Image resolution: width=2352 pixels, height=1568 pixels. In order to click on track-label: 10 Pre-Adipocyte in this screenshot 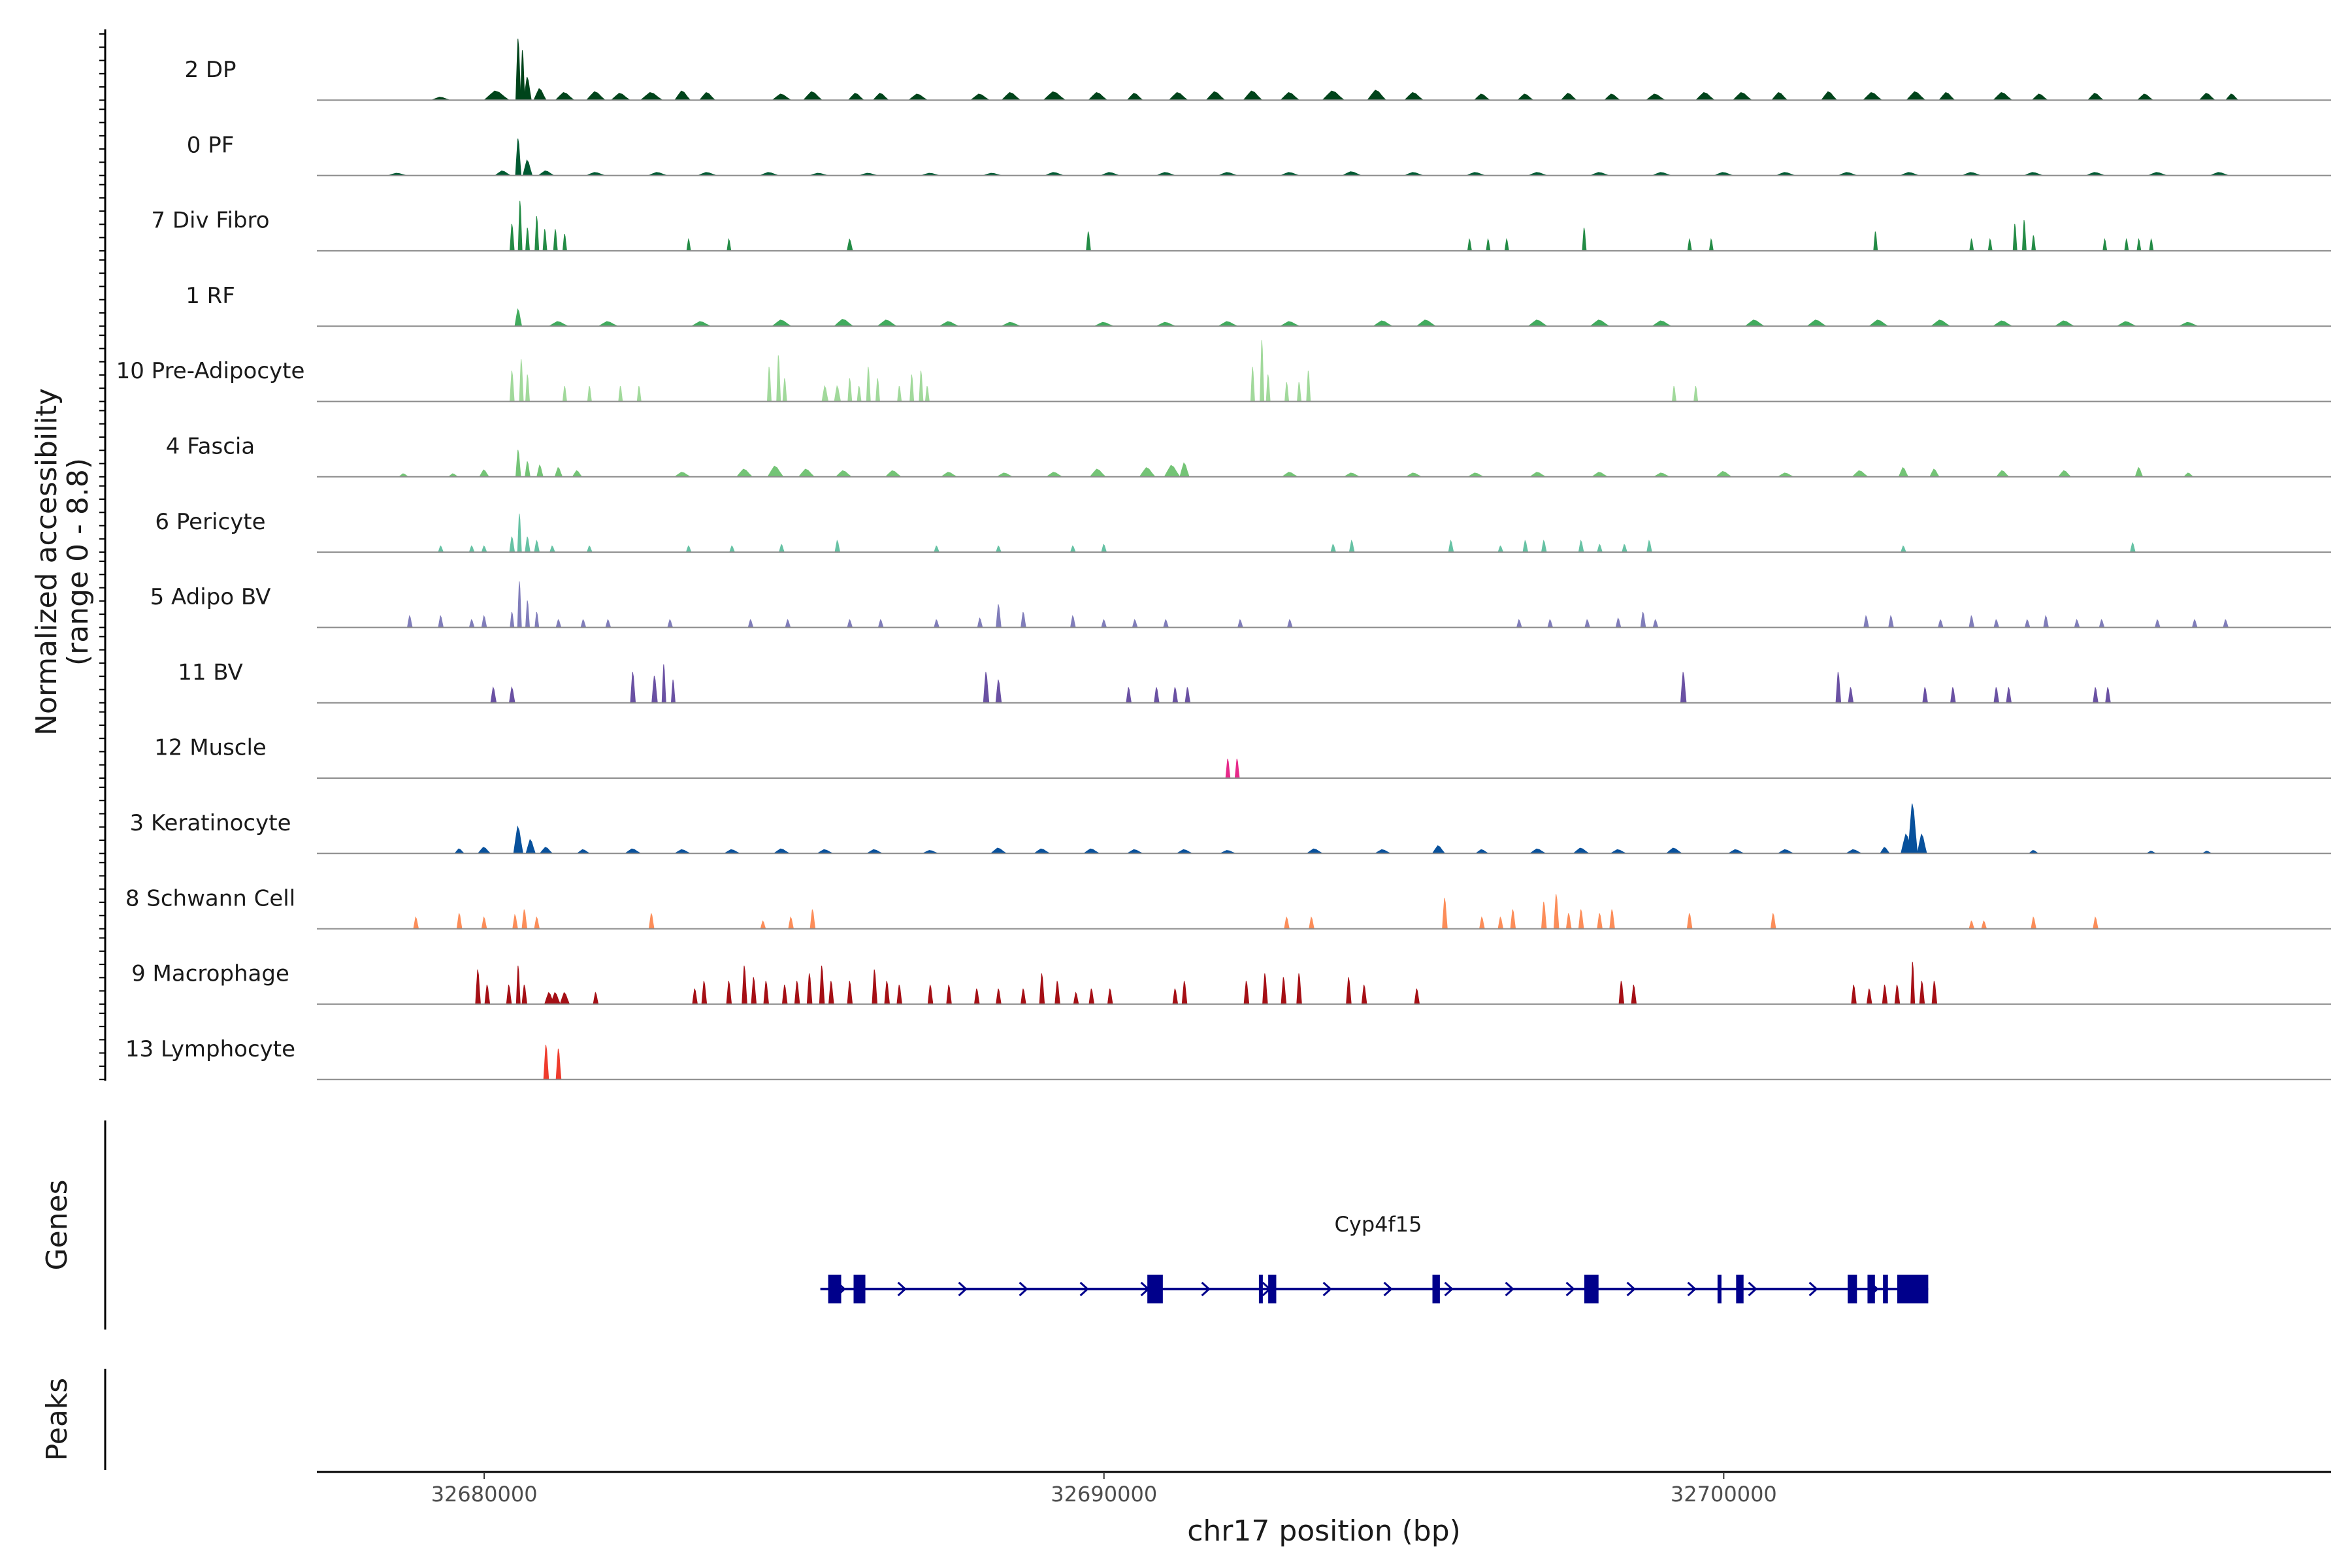, I will do `click(210, 371)`.